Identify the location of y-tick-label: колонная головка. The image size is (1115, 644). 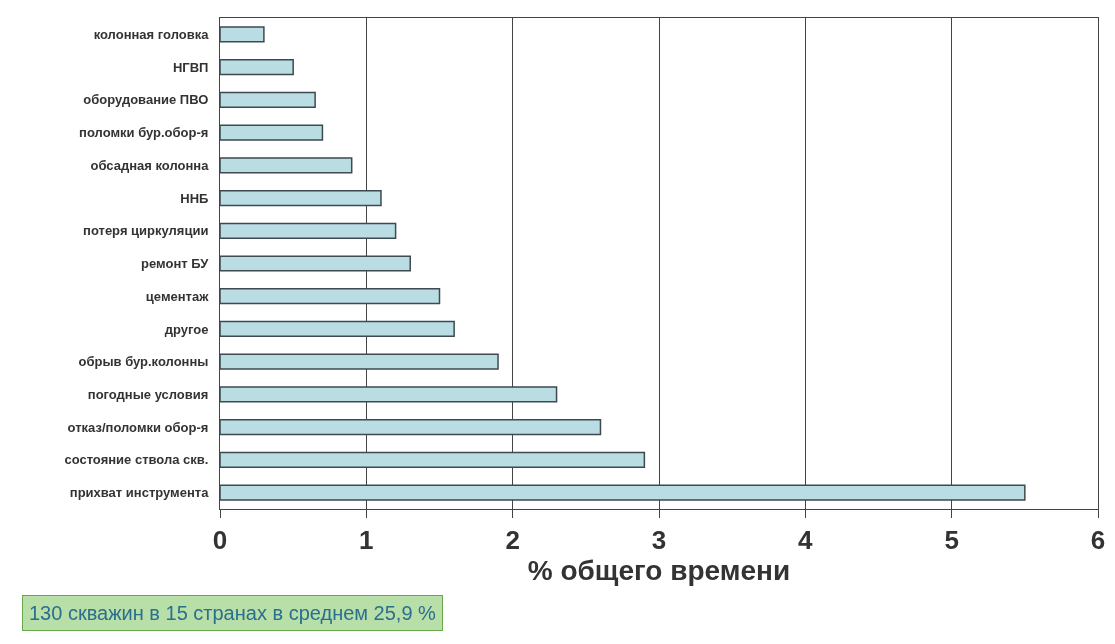
(151, 34).